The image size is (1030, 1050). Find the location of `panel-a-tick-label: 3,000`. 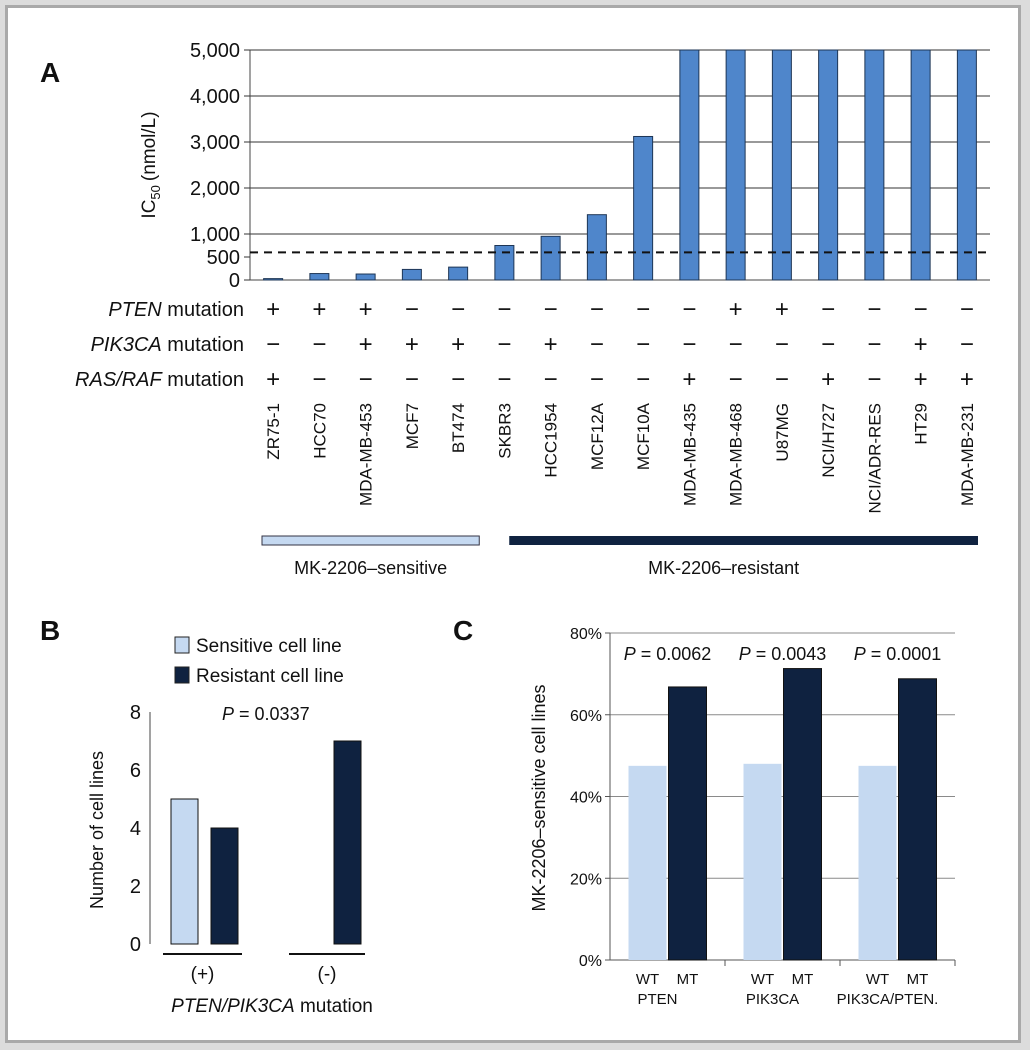

panel-a-tick-label: 3,000 is located at coordinates (215, 143).